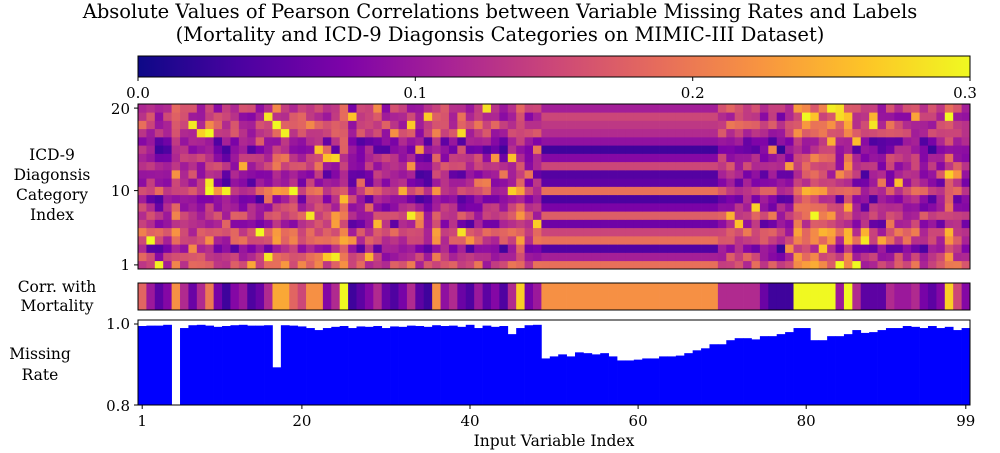 This screenshot has height=453, width=1000. What do you see at coordinates (136, 186) in the screenshot?
I see `heatmap-yticks` at bounding box center [136, 186].